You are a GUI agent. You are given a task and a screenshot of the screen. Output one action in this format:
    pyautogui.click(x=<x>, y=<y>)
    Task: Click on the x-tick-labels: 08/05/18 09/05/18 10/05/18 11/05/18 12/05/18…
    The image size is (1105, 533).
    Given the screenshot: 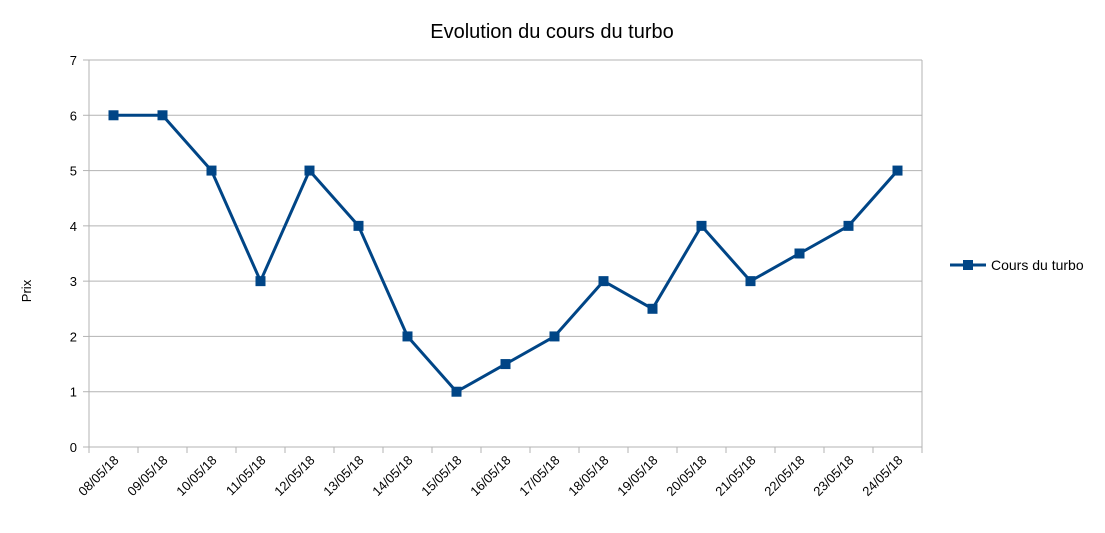 What is the action you would take?
    pyautogui.click(x=490, y=476)
    